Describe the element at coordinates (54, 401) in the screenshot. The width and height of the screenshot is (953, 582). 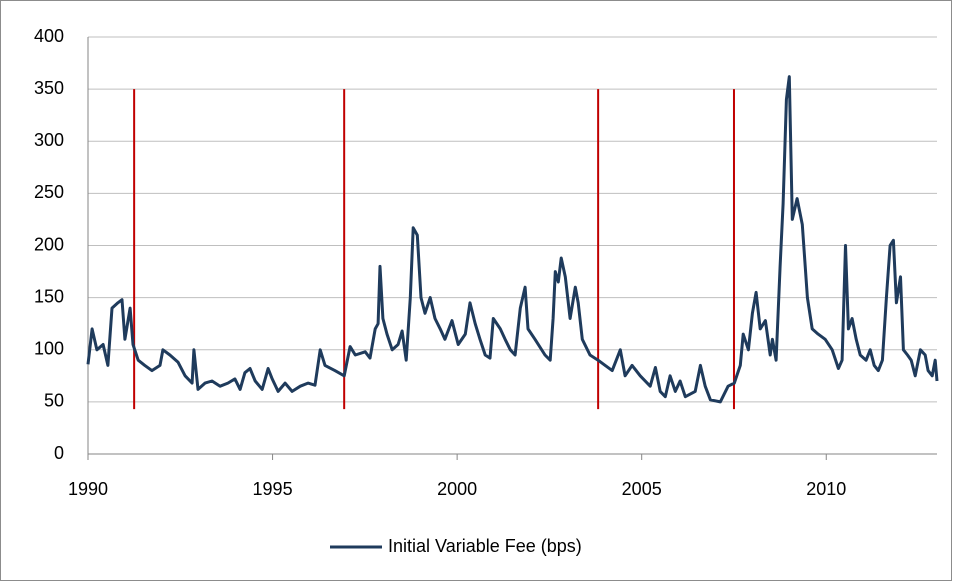
I see `y-tick-label: 50` at that location.